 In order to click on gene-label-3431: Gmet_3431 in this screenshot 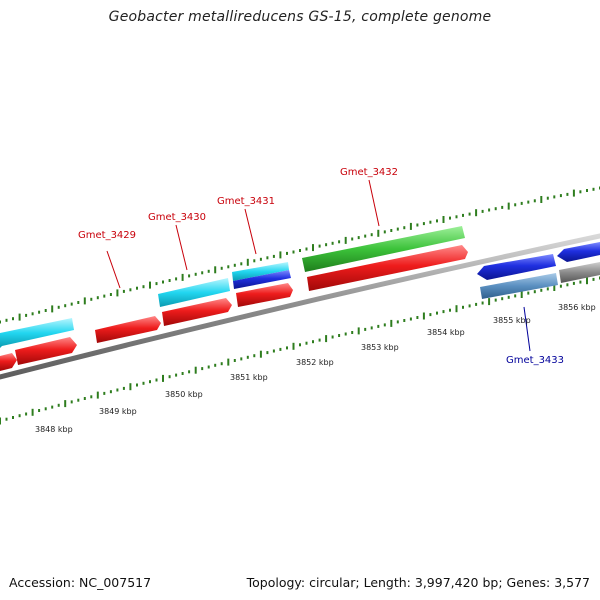, I will do `click(246, 201)`.